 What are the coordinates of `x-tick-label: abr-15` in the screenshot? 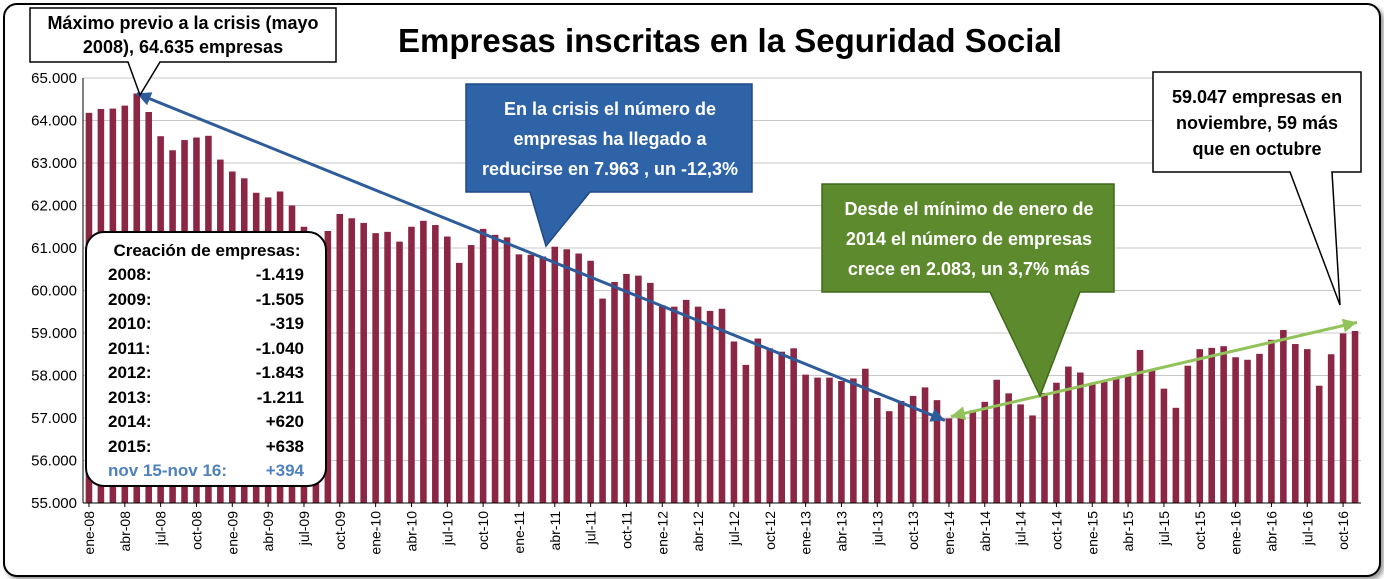 It's located at (1128, 531).